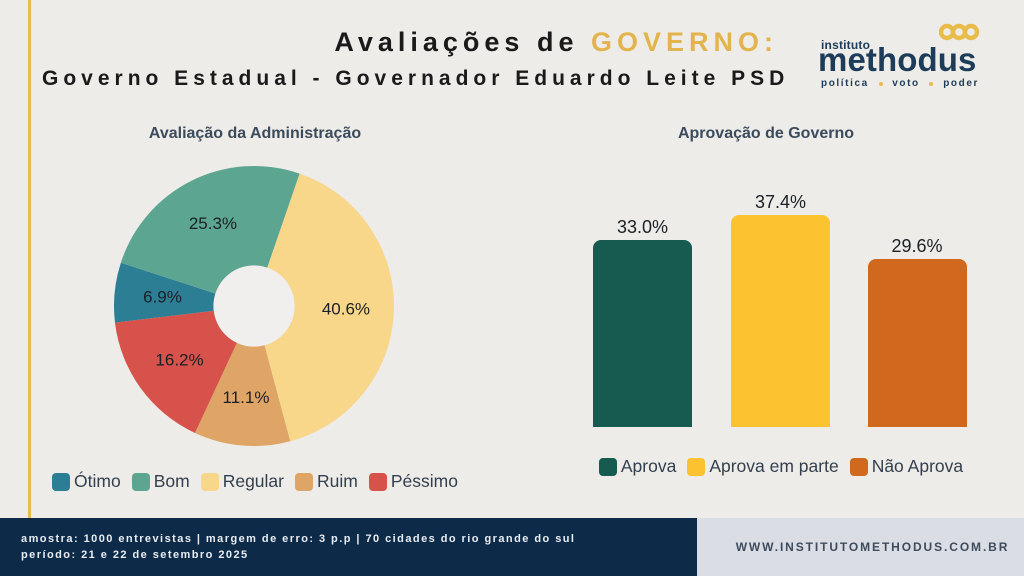  I want to click on legend-item-não-aprova: Não Aprova, so click(906, 466).